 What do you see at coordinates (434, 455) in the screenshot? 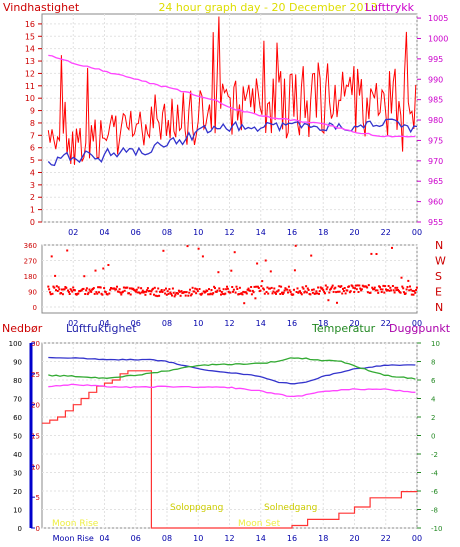
I see `temperature-tick-label: -2` at bounding box center [434, 455].